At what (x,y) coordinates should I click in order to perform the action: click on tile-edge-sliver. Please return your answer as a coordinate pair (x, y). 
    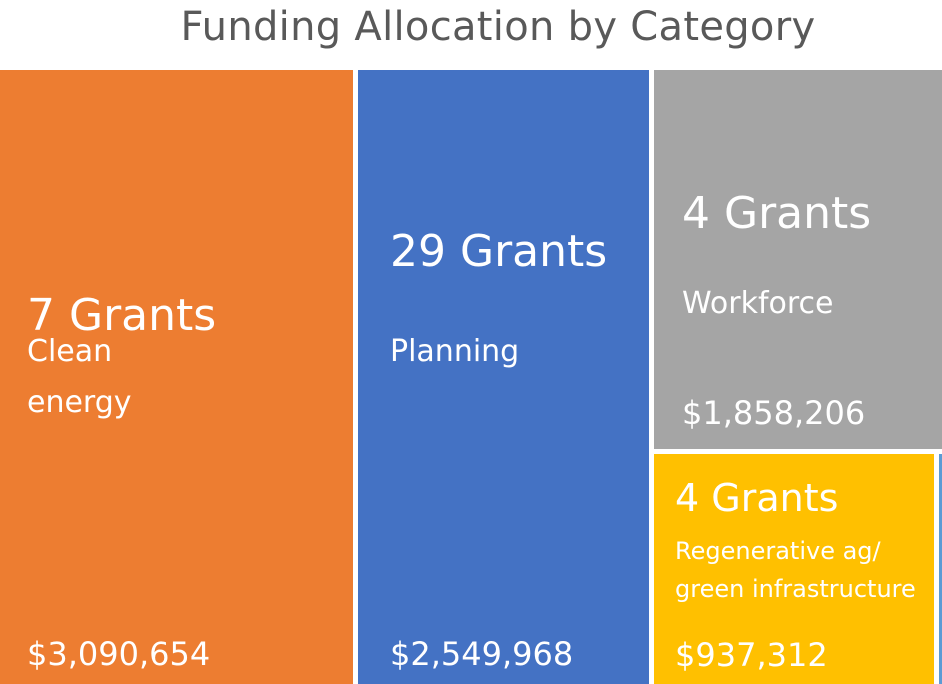
    Looking at the image, I should click on (940, 569).